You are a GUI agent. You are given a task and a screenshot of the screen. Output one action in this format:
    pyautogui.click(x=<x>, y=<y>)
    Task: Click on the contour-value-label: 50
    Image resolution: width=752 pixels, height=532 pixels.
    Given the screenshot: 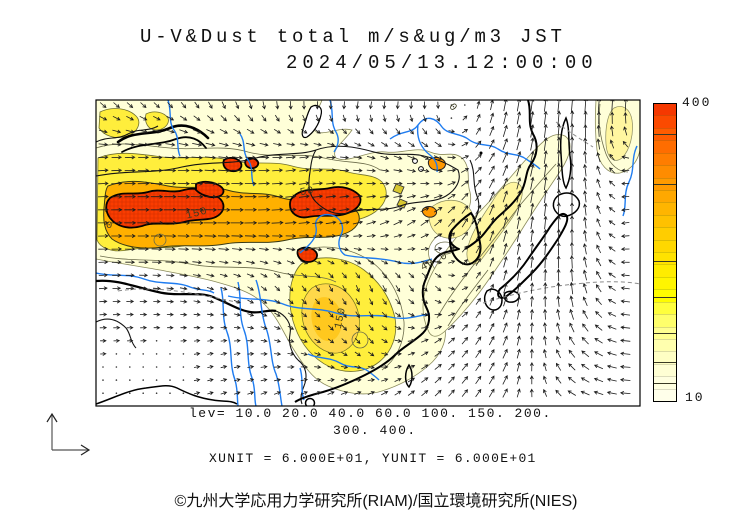 What is the action you would take?
    pyautogui.click(x=307, y=192)
    